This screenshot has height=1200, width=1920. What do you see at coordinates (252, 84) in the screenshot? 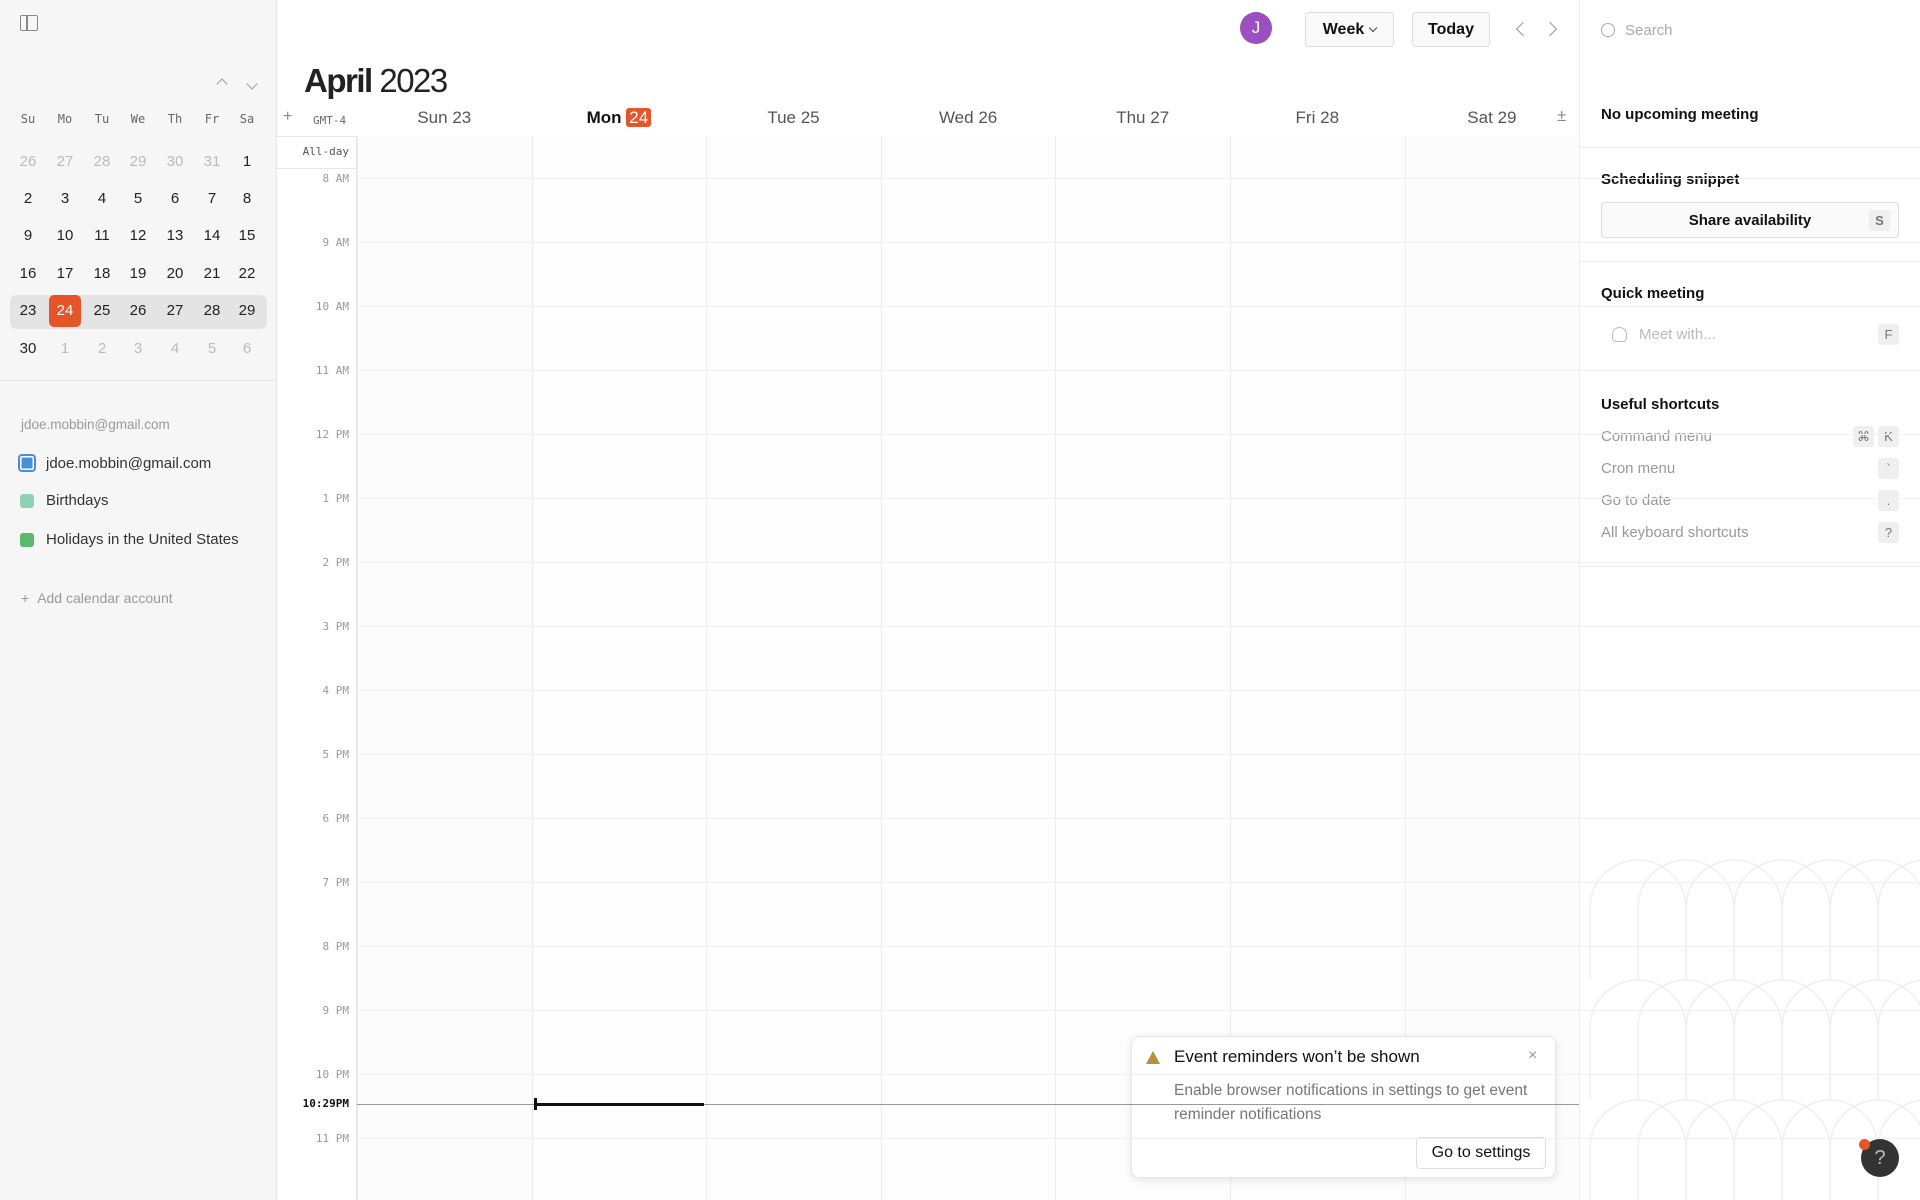
I see `next-month-chevron-icon` at bounding box center [252, 84].